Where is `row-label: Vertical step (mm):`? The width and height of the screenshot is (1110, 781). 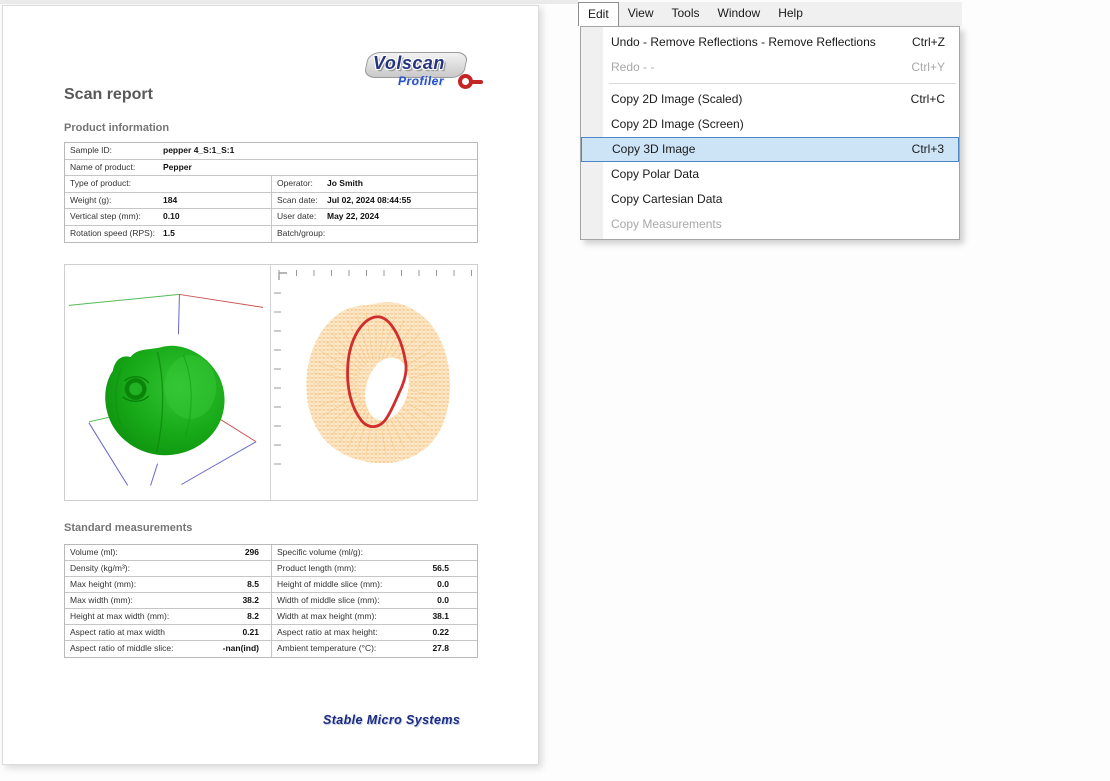
row-label: Vertical step (mm): is located at coordinates (105, 216).